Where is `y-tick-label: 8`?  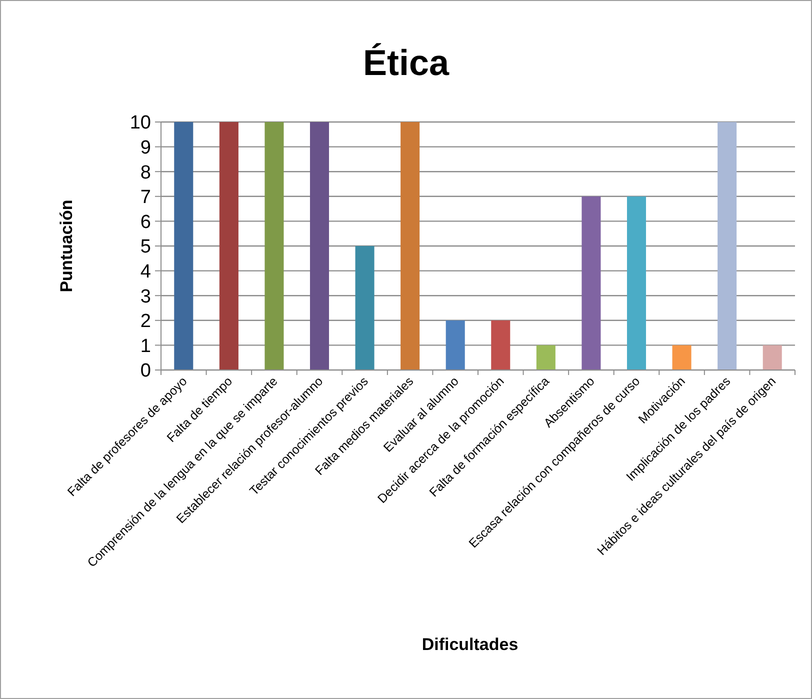
y-tick-label: 8 is located at coordinates (145, 173).